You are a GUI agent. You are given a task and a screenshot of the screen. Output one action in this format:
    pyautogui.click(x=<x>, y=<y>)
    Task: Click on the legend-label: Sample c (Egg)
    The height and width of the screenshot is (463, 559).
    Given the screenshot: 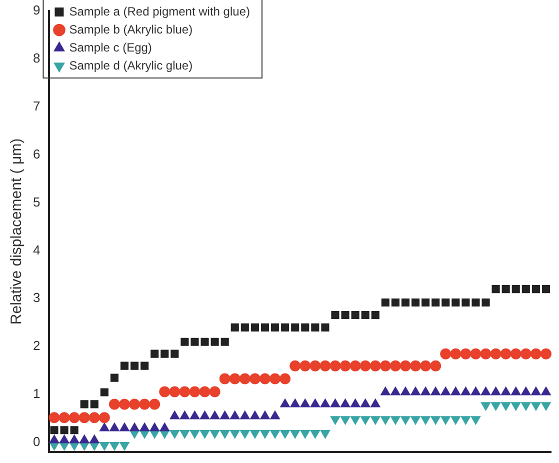 What is the action you would take?
    pyautogui.click(x=110, y=47)
    